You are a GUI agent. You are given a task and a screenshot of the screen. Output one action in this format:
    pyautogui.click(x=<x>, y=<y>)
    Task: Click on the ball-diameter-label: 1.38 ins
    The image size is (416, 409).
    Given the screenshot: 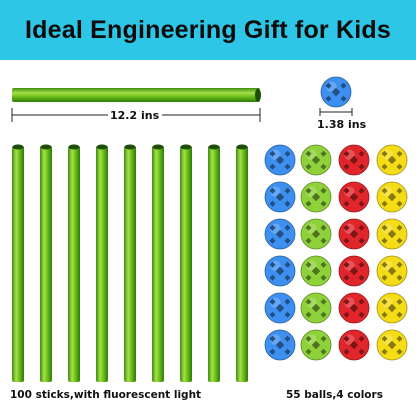 What is the action you would take?
    pyautogui.click(x=342, y=124)
    